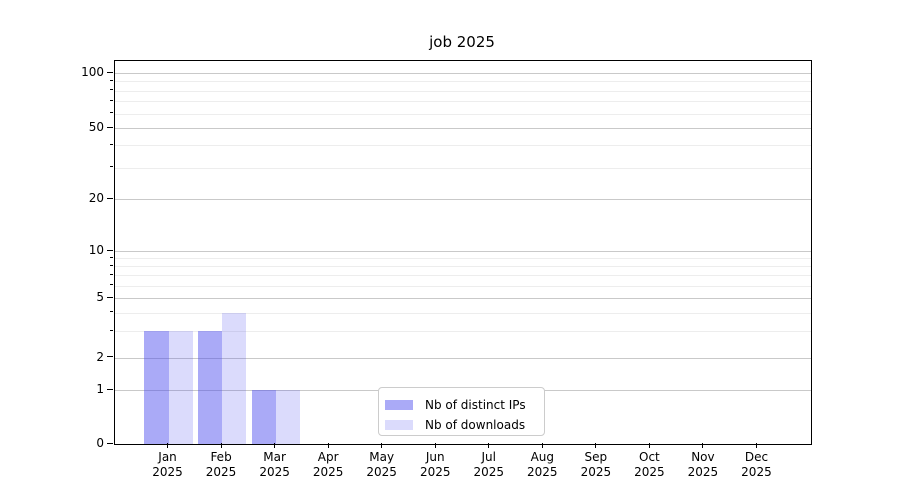 This screenshot has width=900, height=500. I want to click on x-tick-label: Apr 2025, so click(328, 465).